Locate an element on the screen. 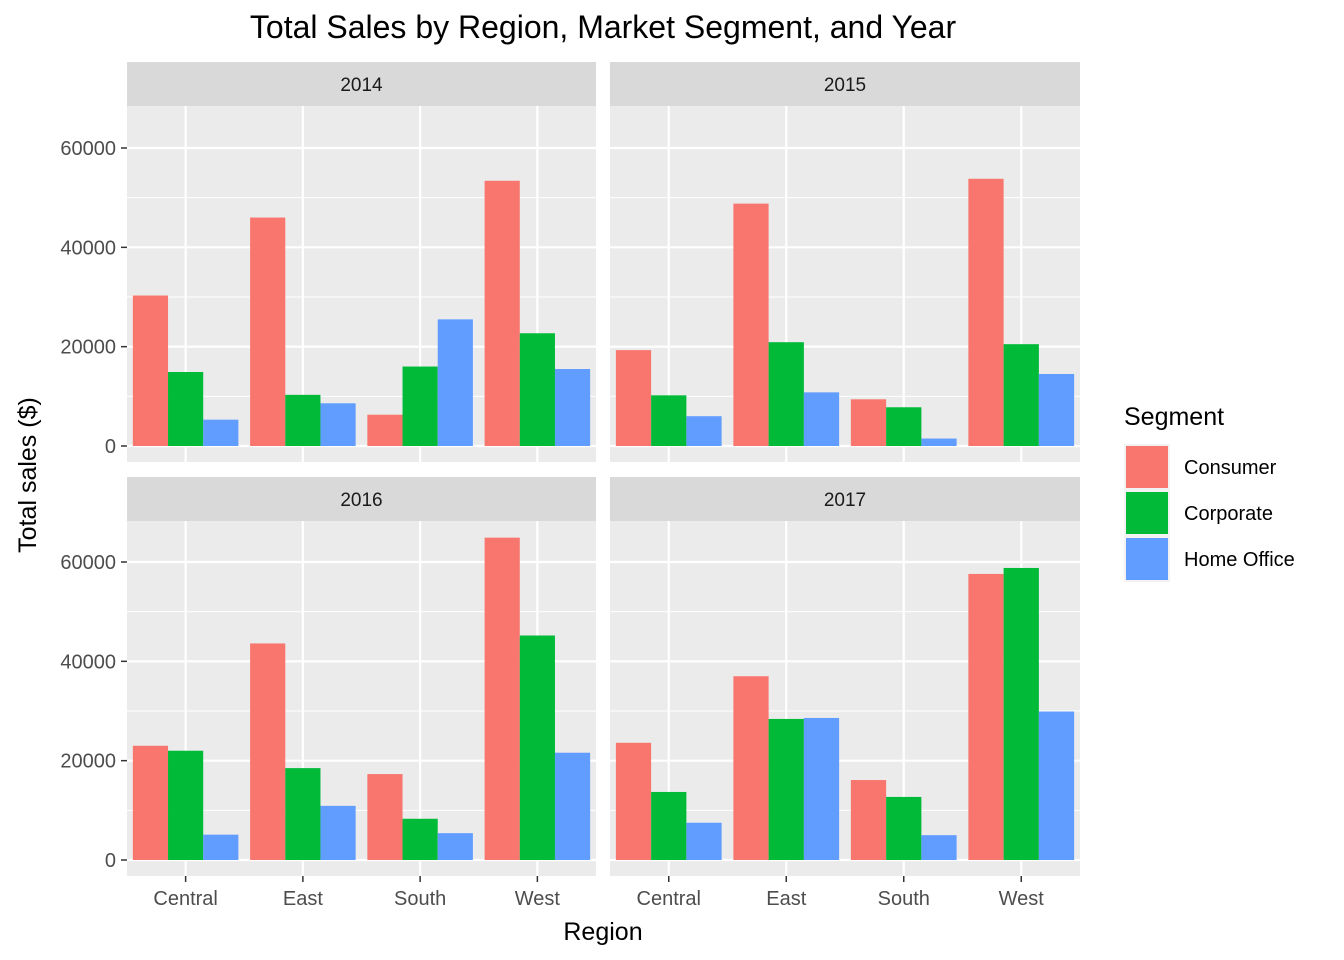 This screenshot has width=1344, height=960. bar-2014-south-home-office is located at coordinates (455, 382).